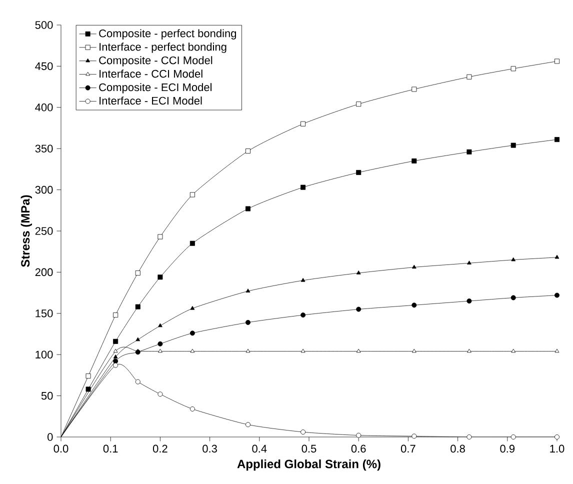 The height and width of the screenshot is (484, 573). I want to click on x-tick-label: 1.0, so click(557, 448).